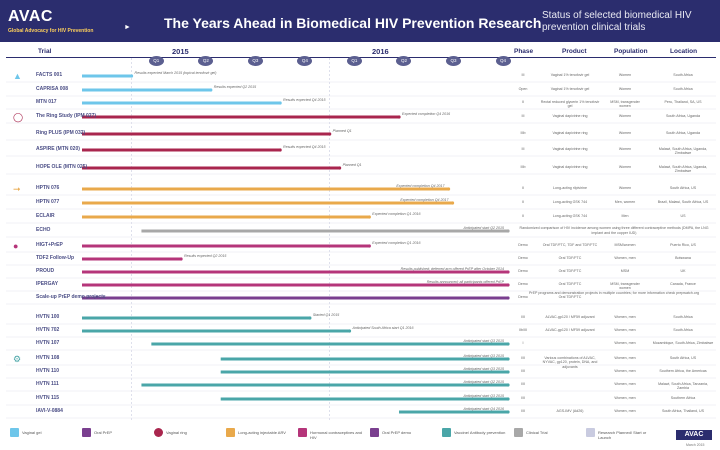 Image resolution: width=720 pixels, height=450 pixels. What do you see at coordinates (523, 166) in the screenshot?
I see `trial-phase: IIIb` at bounding box center [523, 166].